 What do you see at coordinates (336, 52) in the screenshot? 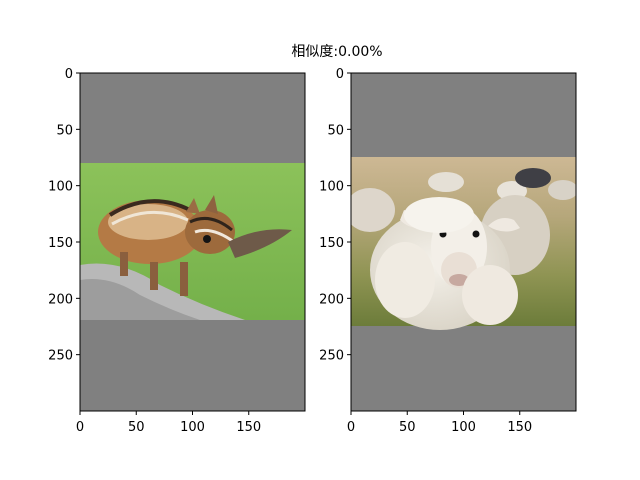
I see `figure-title: 相似度:0.00%` at bounding box center [336, 52].